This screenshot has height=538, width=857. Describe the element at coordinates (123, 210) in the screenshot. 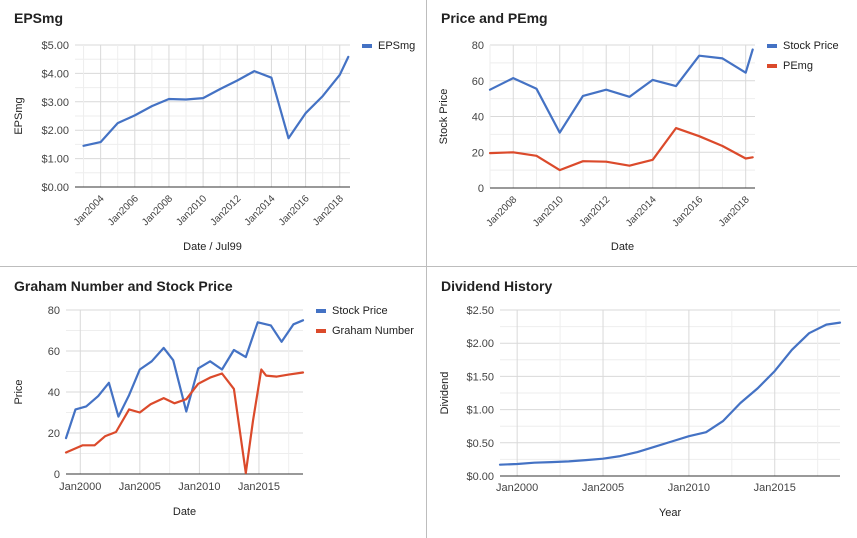

I see `x-tick-label: Jan2006` at that location.